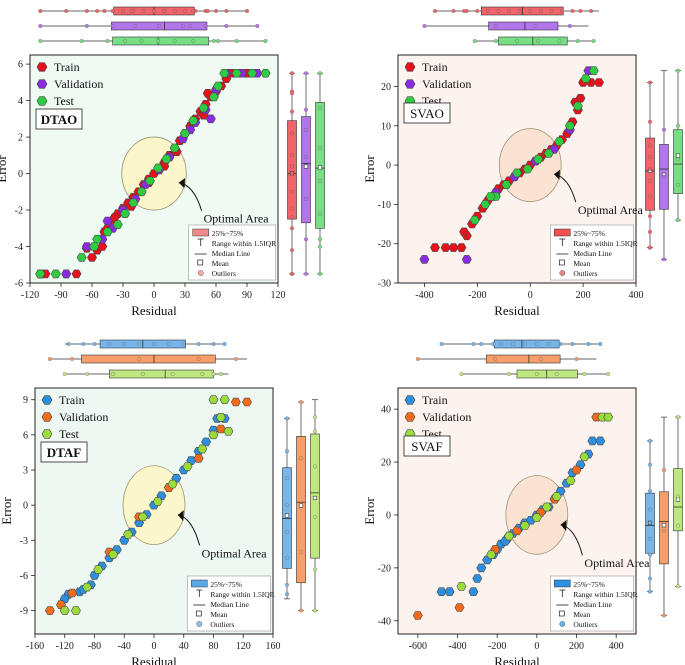 The height and width of the screenshot is (665, 685). What do you see at coordinates (581, 614) in the screenshot?
I see `stats-legend-mean: Mean` at bounding box center [581, 614].